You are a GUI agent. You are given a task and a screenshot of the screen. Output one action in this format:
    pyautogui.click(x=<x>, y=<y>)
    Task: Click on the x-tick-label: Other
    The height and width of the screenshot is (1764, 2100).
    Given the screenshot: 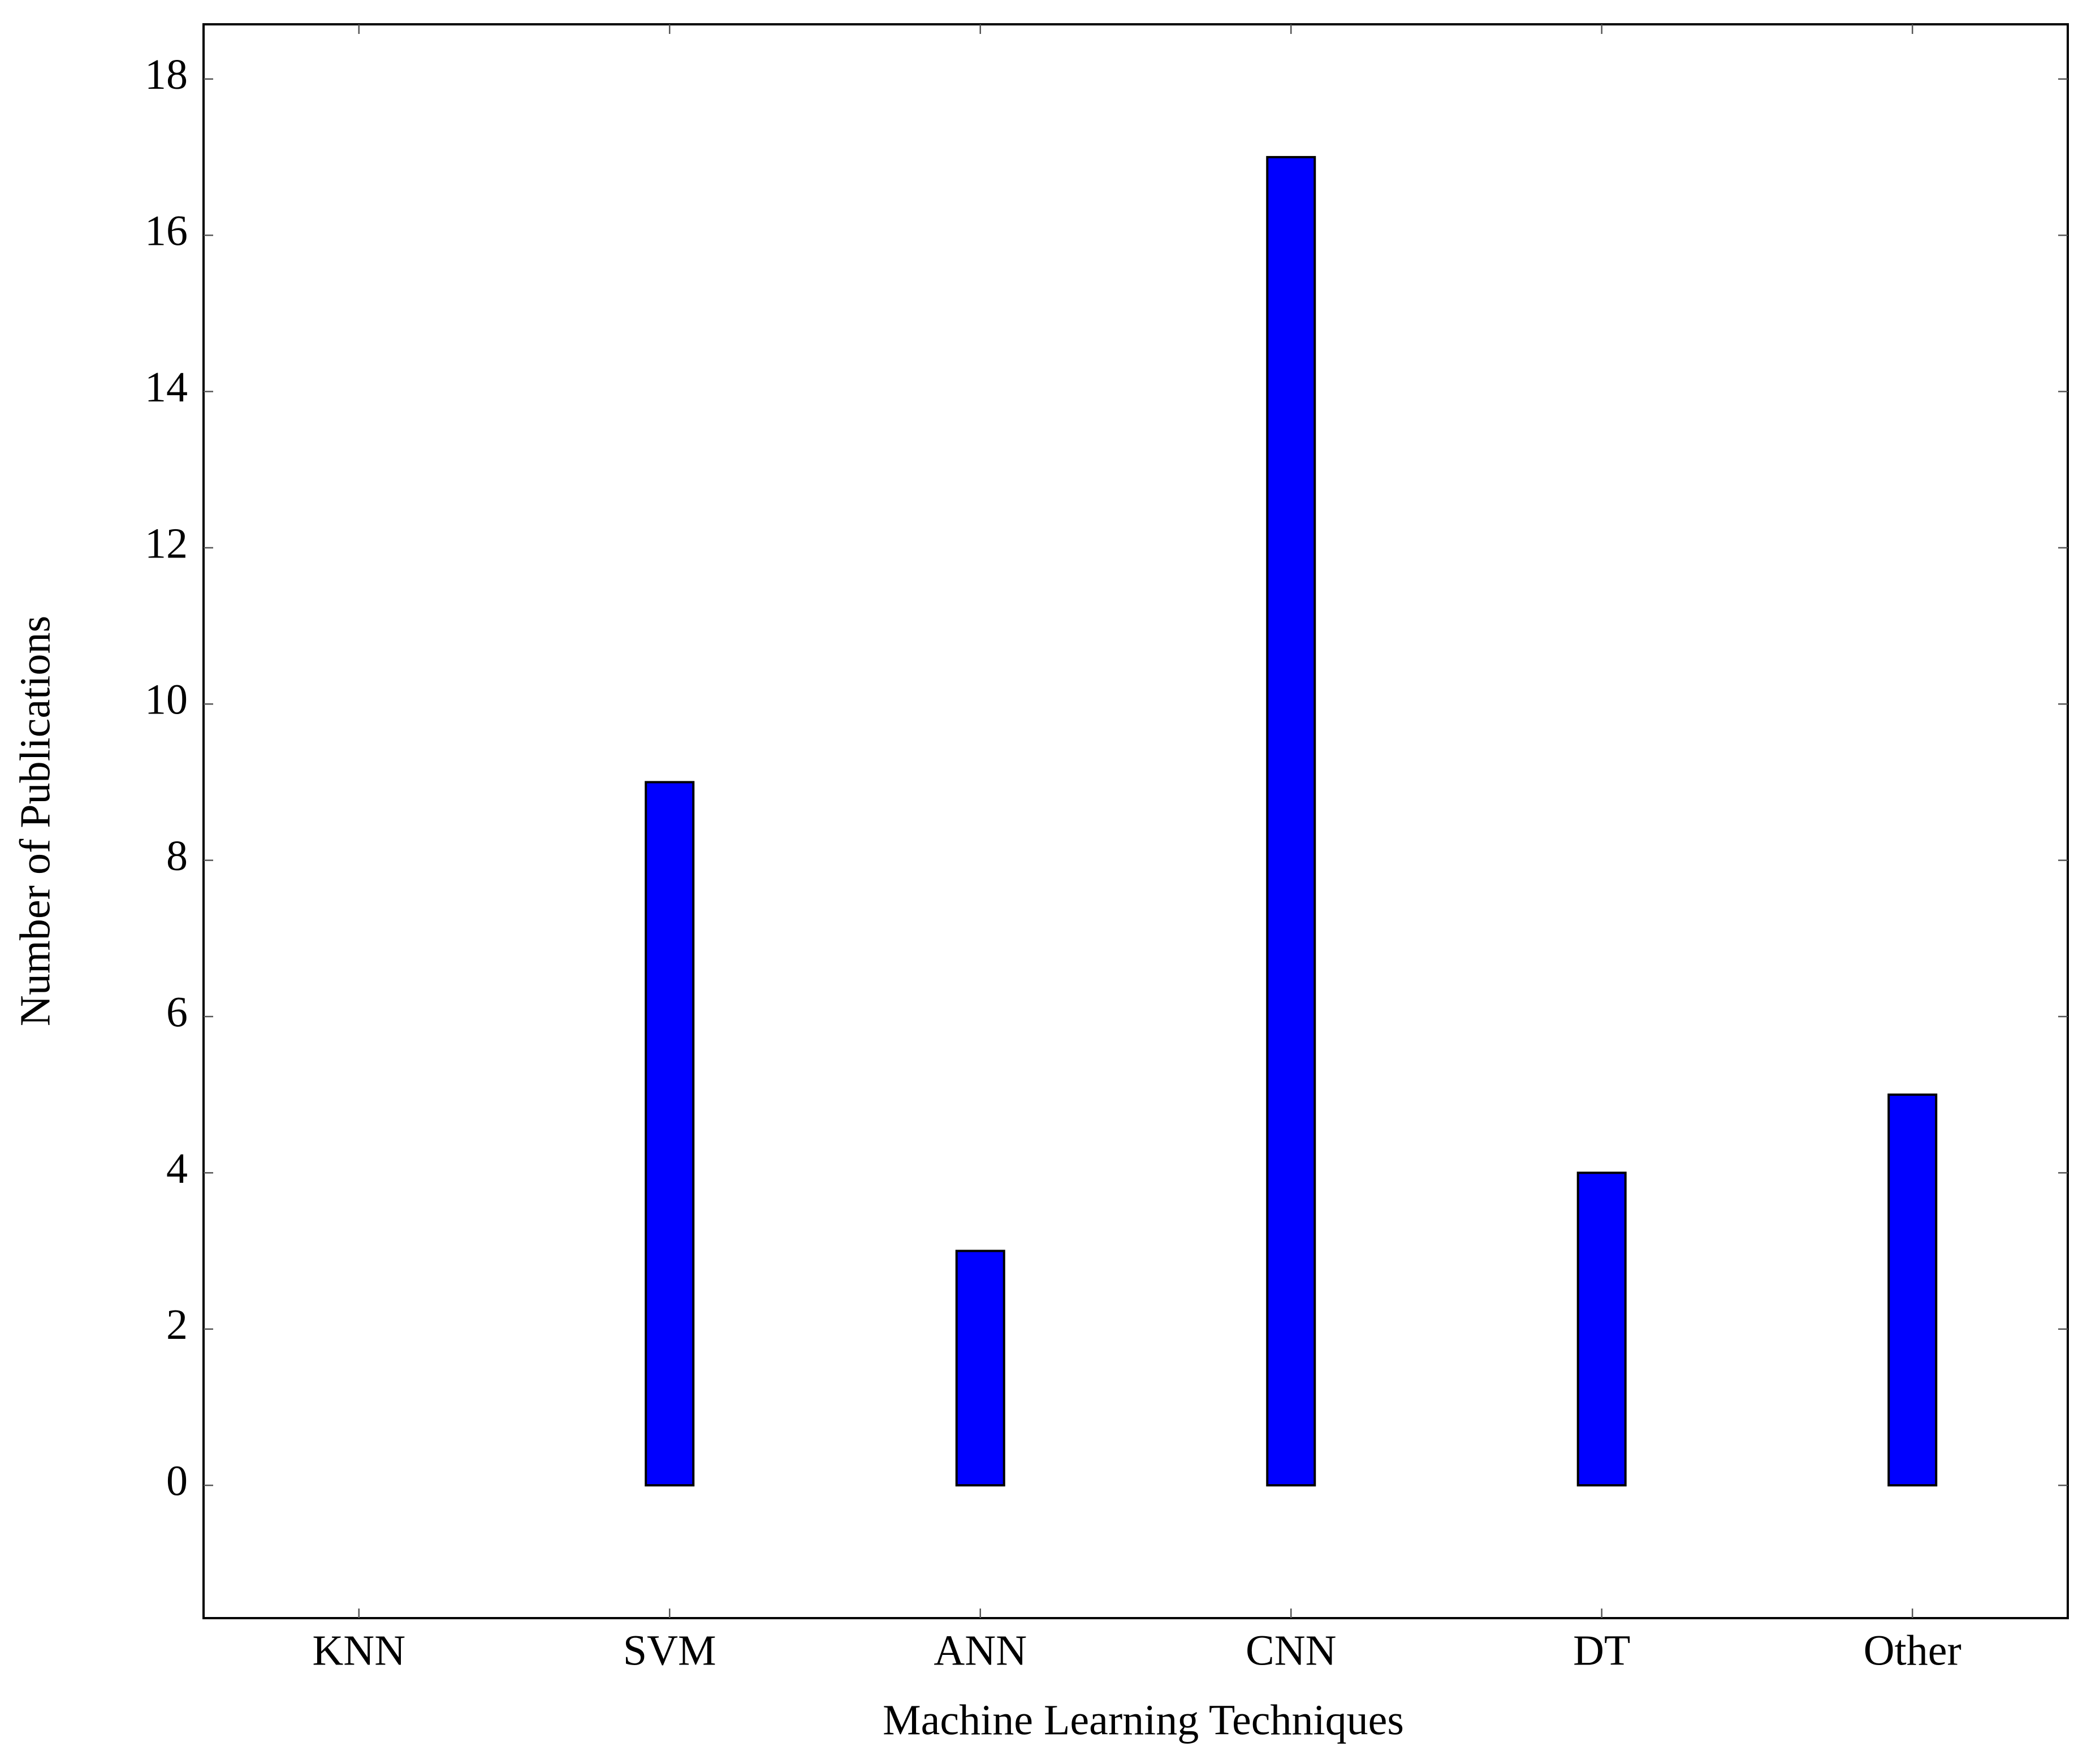 What is the action you would take?
    pyautogui.click(x=1912, y=1650)
    